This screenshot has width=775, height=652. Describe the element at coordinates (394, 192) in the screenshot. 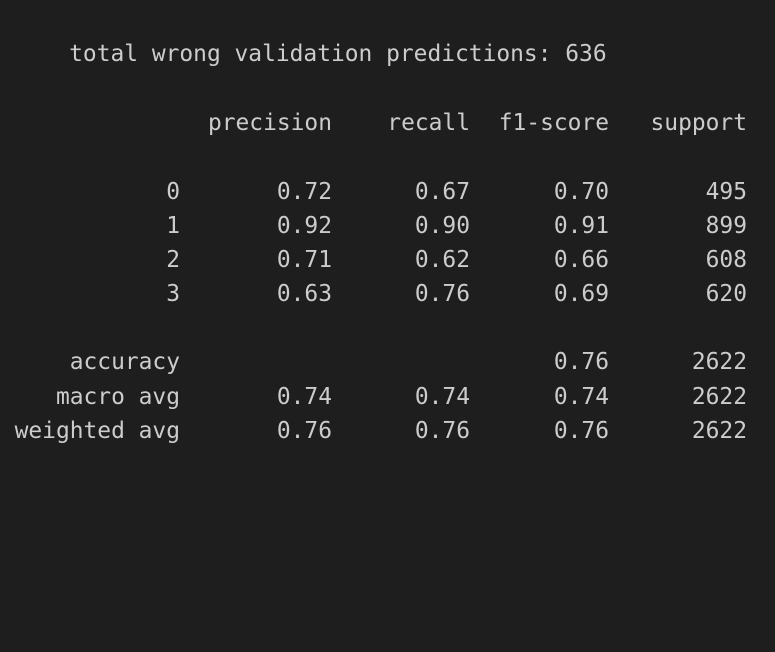

I see `report-row: 0 0.72 0.67 0.70 495` at that location.